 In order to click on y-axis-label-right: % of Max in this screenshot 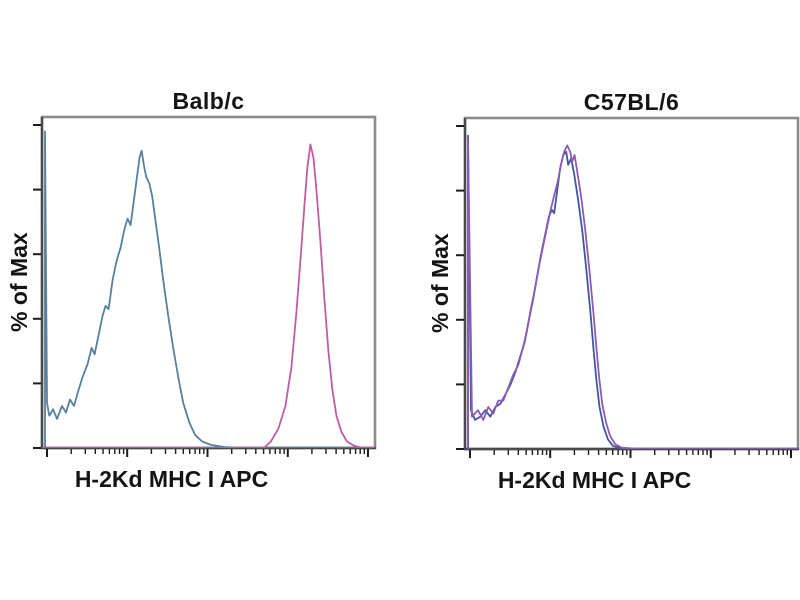, I will do `click(440, 283)`.